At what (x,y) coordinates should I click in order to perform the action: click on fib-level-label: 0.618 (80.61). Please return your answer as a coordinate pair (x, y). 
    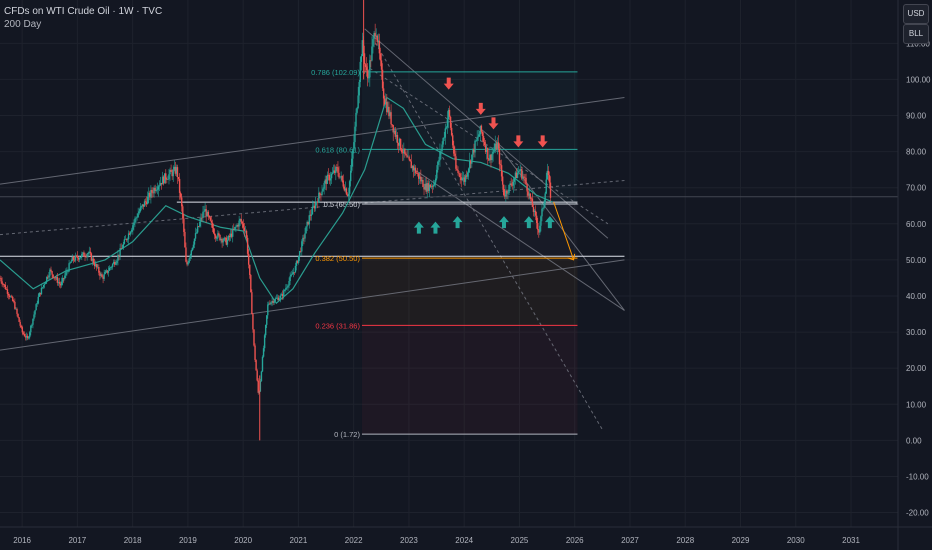
    Looking at the image, I should click on (337, 149).